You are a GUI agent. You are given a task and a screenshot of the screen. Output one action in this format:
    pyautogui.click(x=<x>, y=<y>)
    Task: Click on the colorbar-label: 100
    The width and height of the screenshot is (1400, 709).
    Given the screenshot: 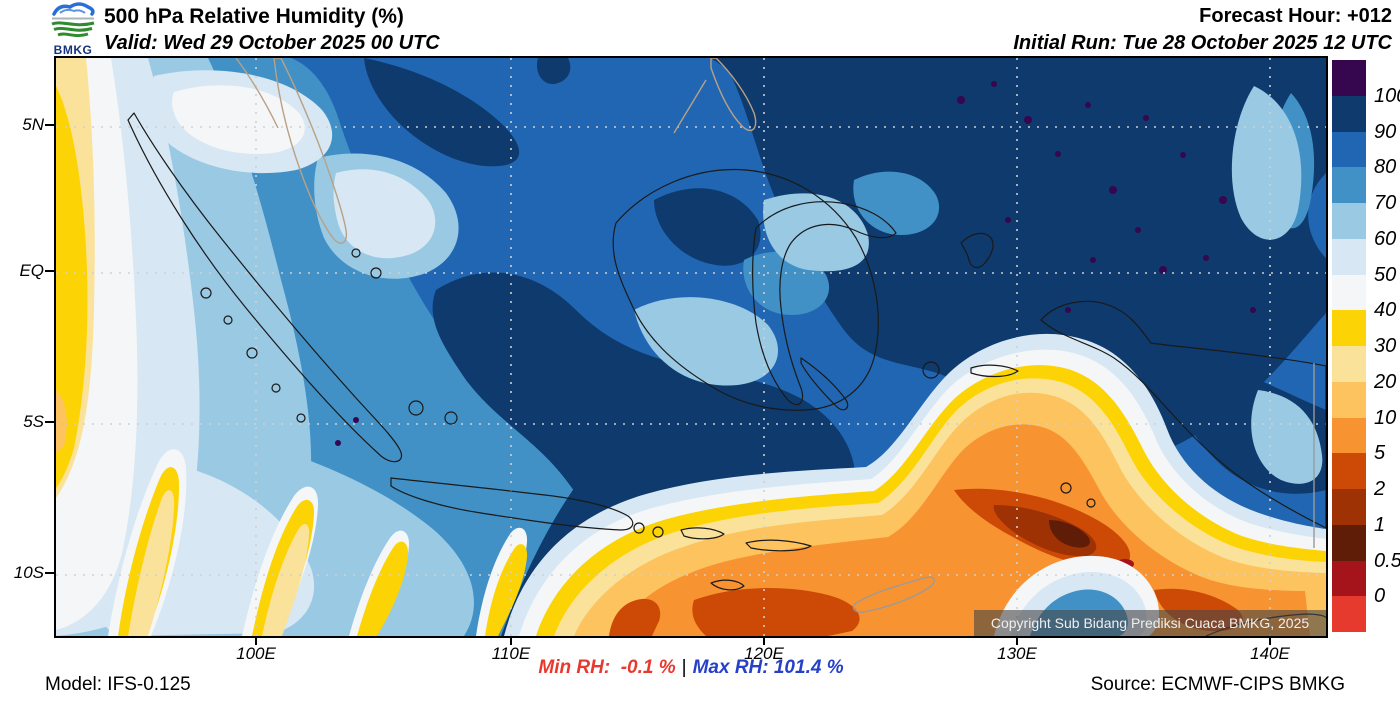 What is the action you would take?
    pyautogui.click(x=1387, y=96)
    